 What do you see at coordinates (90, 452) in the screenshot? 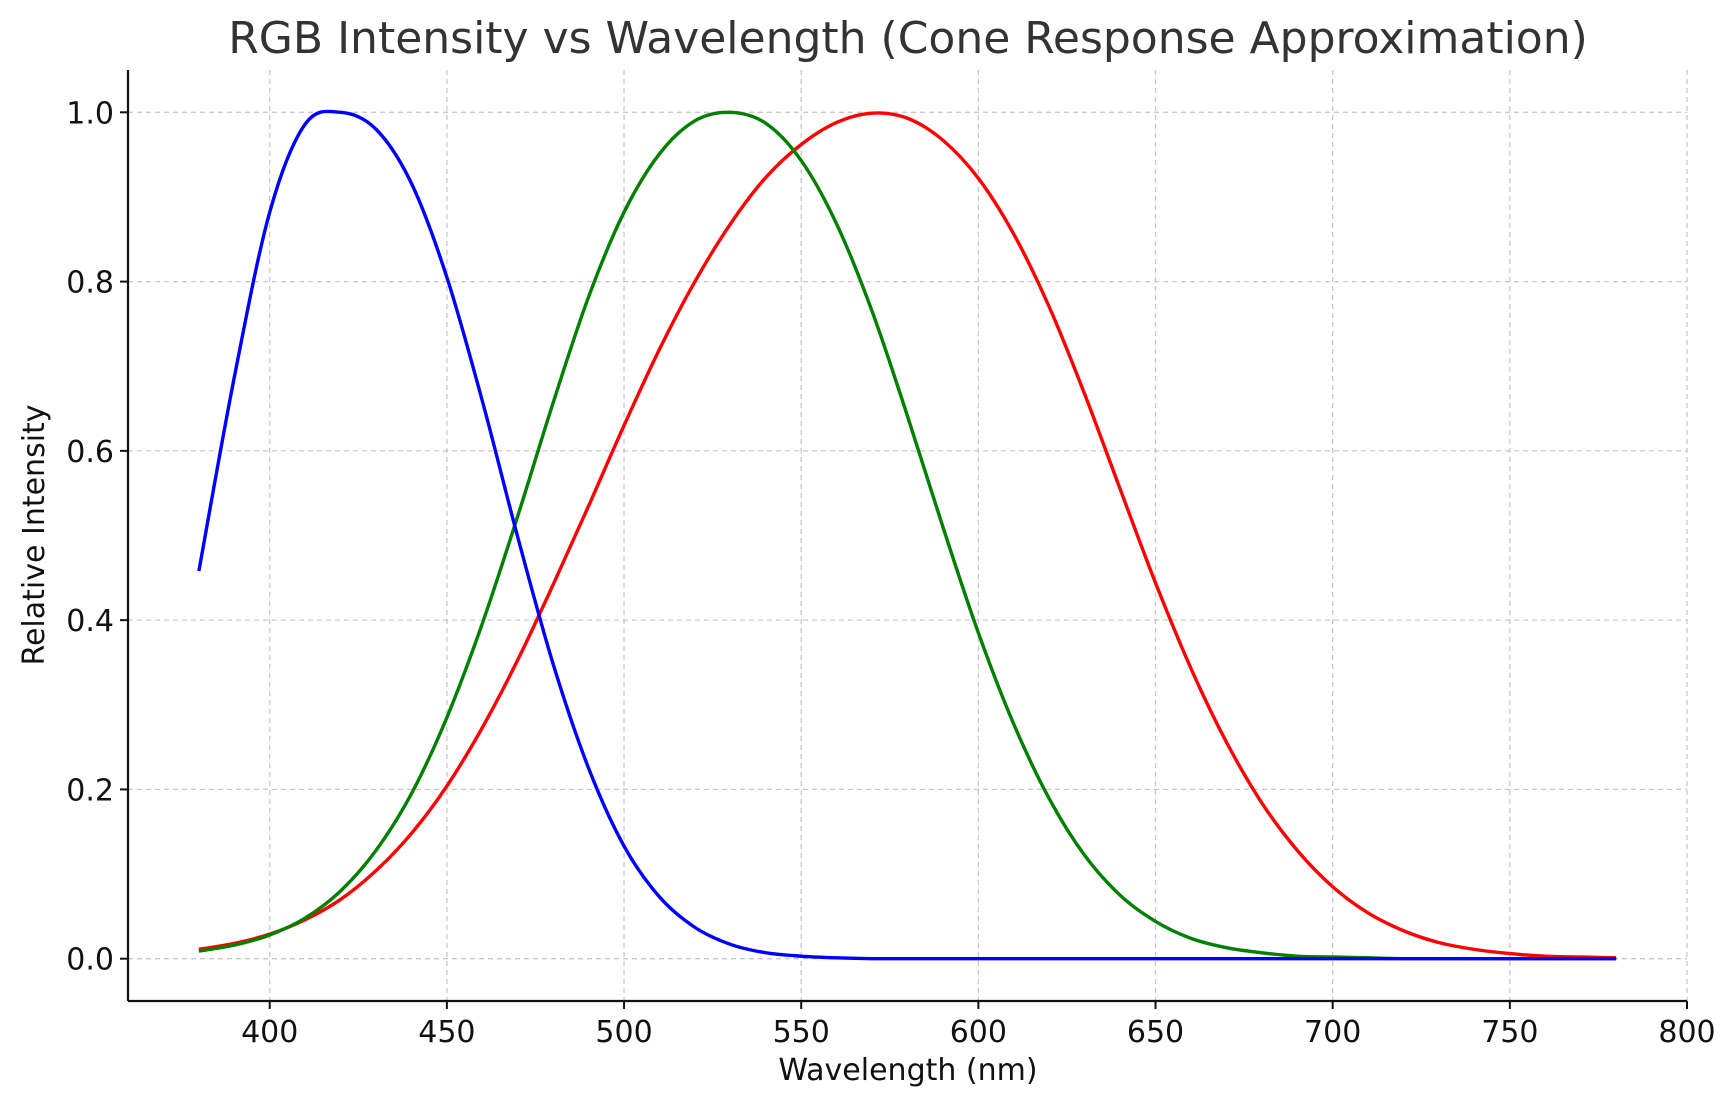
I see `y-tick-label: 0.6` at bounding box center [90, 452].